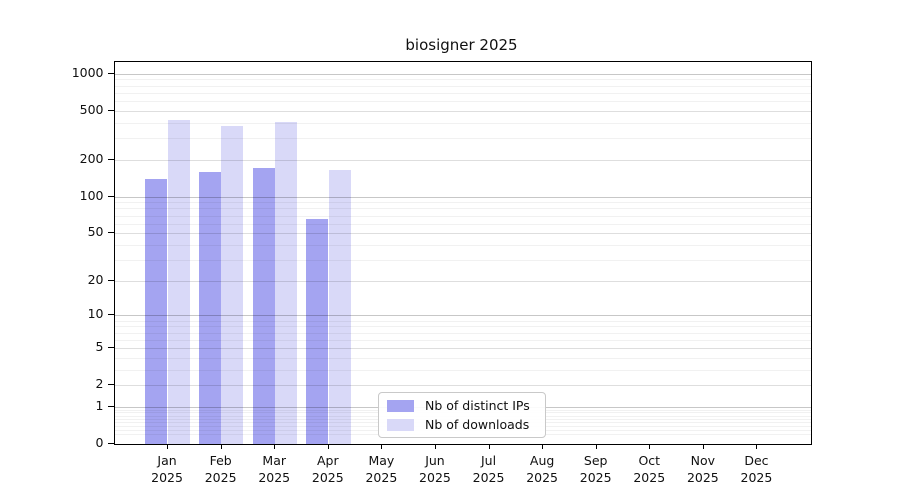 Image resolution: width=900 pixels, height=500 pixels. Describe the element at coordinates (339, 307) in the screenshot. I see `bar-nb-of-downloads-apr` at that location.